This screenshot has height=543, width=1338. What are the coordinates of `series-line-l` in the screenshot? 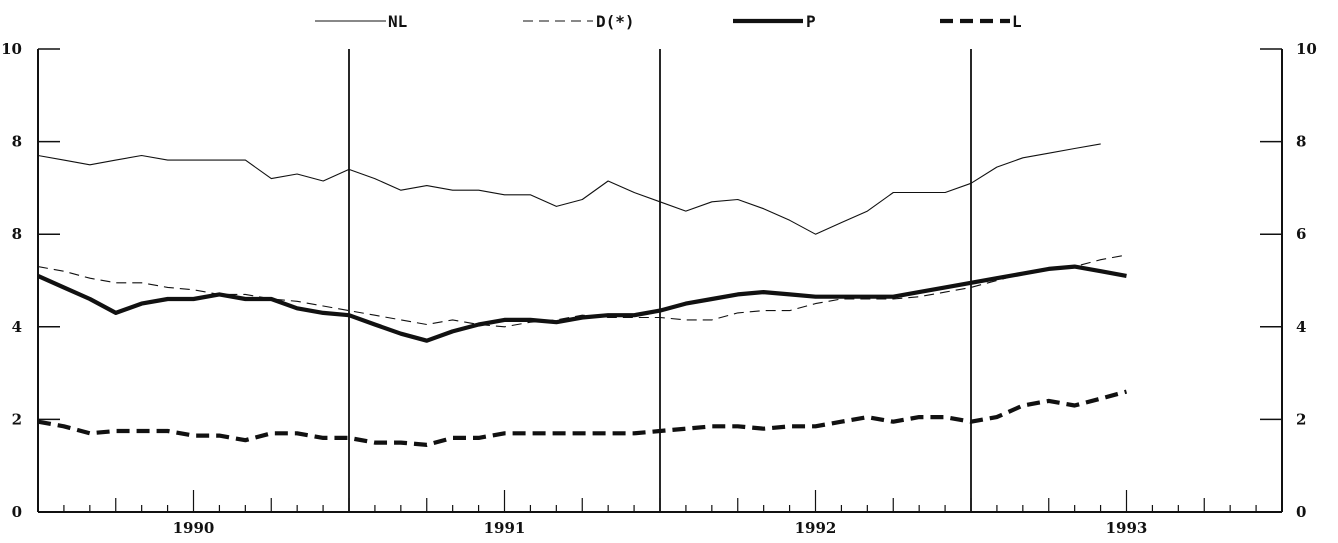 It's located at (582, 418).